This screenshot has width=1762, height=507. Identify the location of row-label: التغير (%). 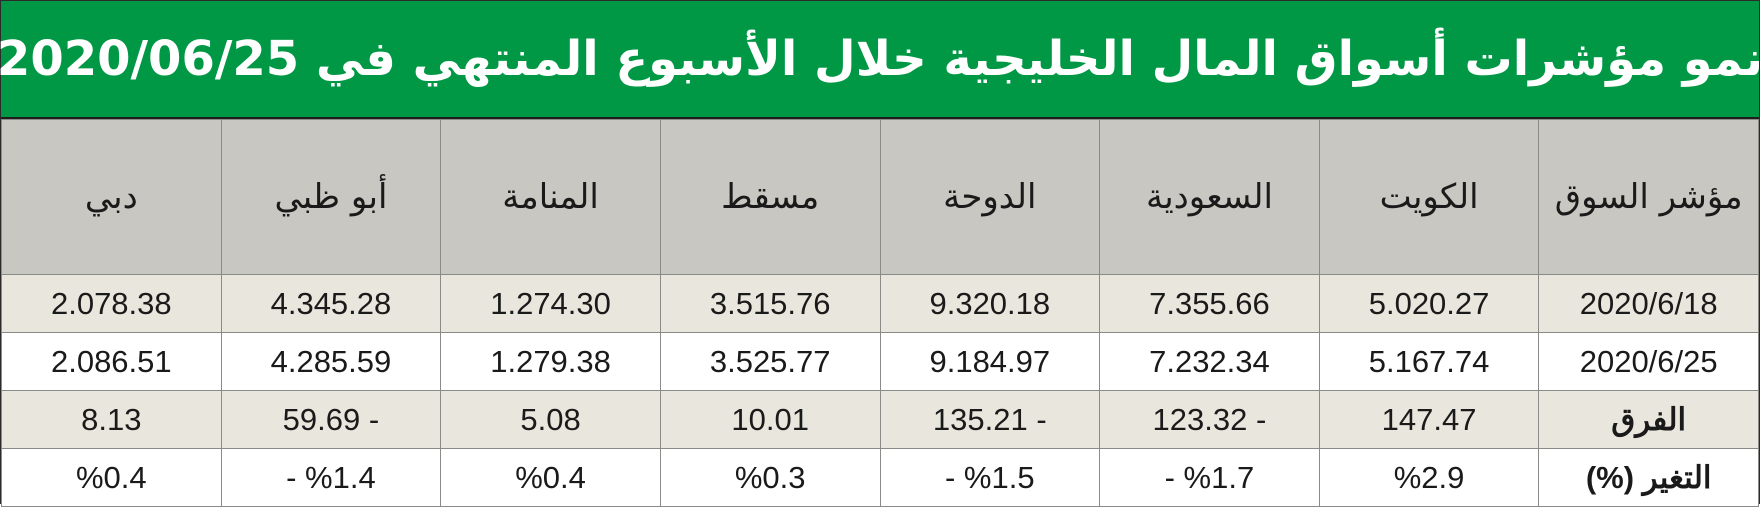
(1648, 477).